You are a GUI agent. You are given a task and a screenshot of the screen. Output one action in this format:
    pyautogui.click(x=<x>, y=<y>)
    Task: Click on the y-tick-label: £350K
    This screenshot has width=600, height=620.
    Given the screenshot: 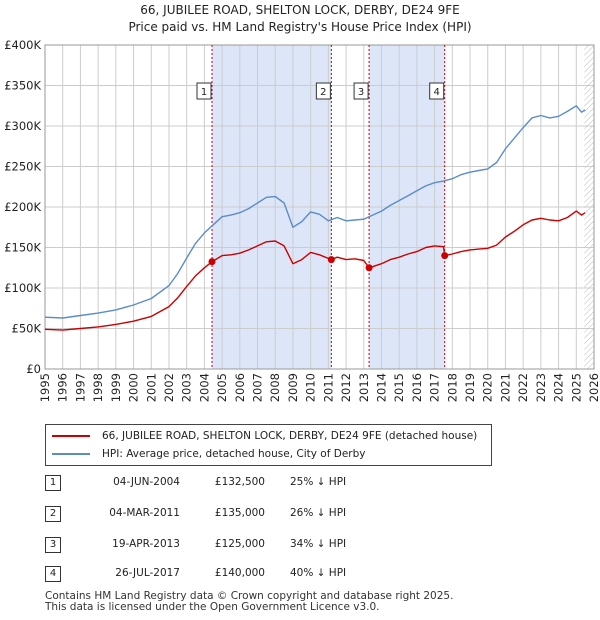 What is the action you would take?
    pyautogui.click(x=22, y=86)
    